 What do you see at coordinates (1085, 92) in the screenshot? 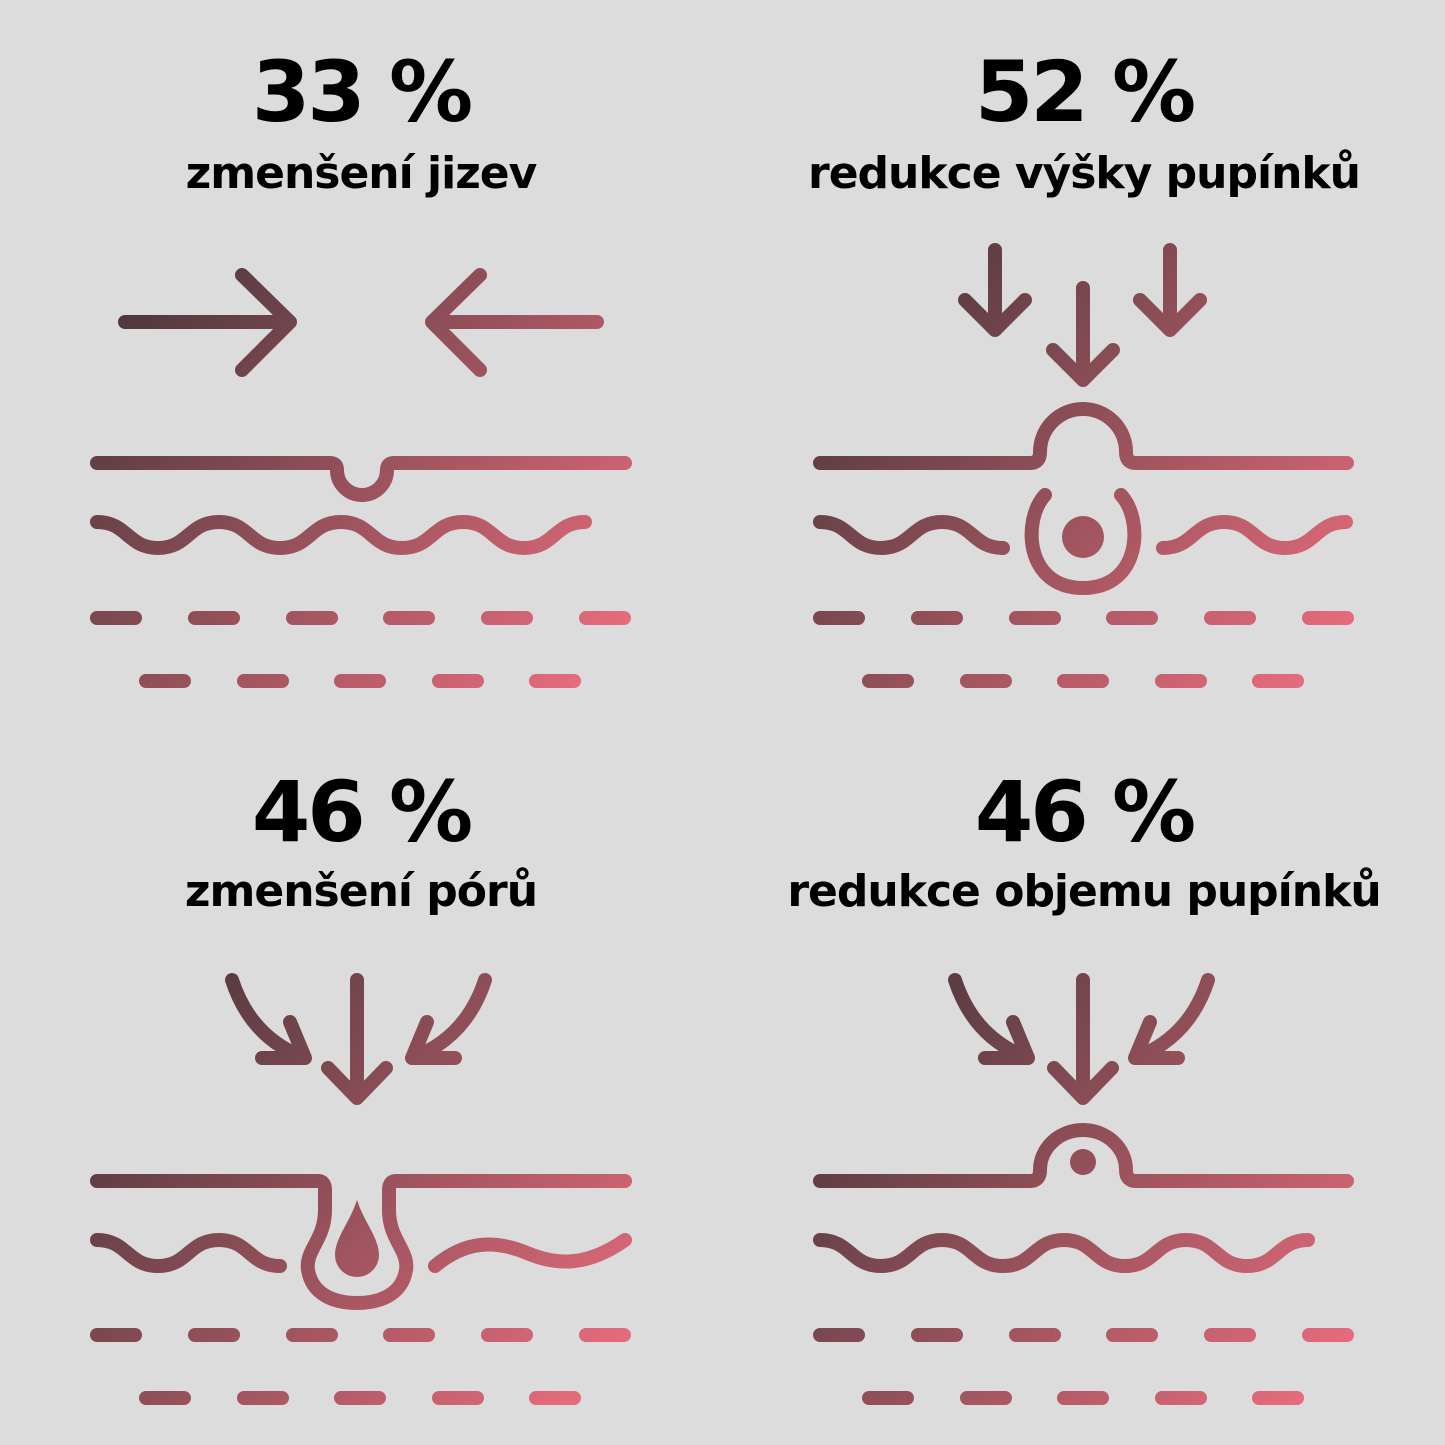
I see `stat-value-pimple-height: 52 %` at bounding box center [1085, 92].